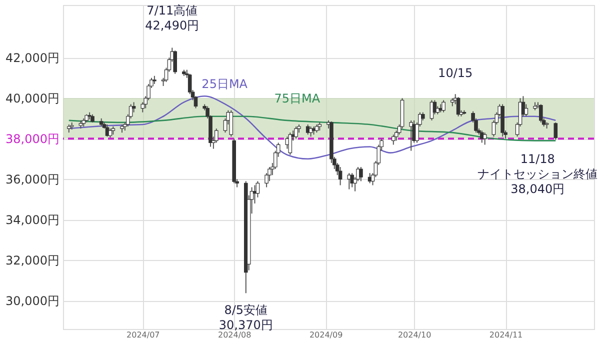 The height and width of the screenshot is (344, 600). Describe the element at coordinates (506, 335) in the screenshot. I see `x-tick-label: 2024/11` at that location.